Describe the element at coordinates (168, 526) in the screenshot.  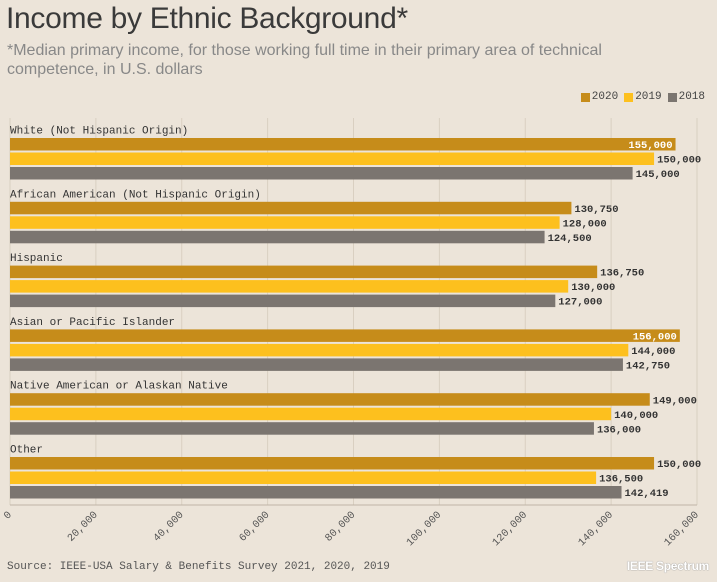
I see `x-tick-label: 40,000` at that location.